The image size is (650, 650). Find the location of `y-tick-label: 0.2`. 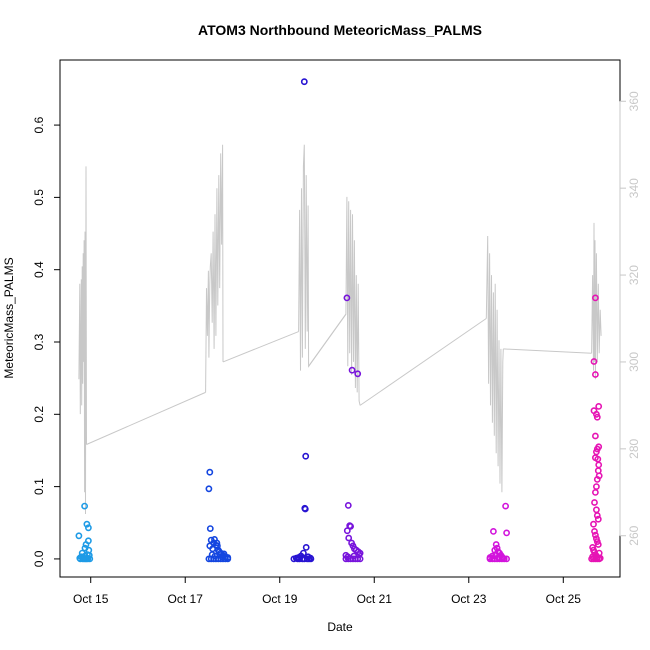

y-tick-label: 0.2 is located at coordinates (39, 414).